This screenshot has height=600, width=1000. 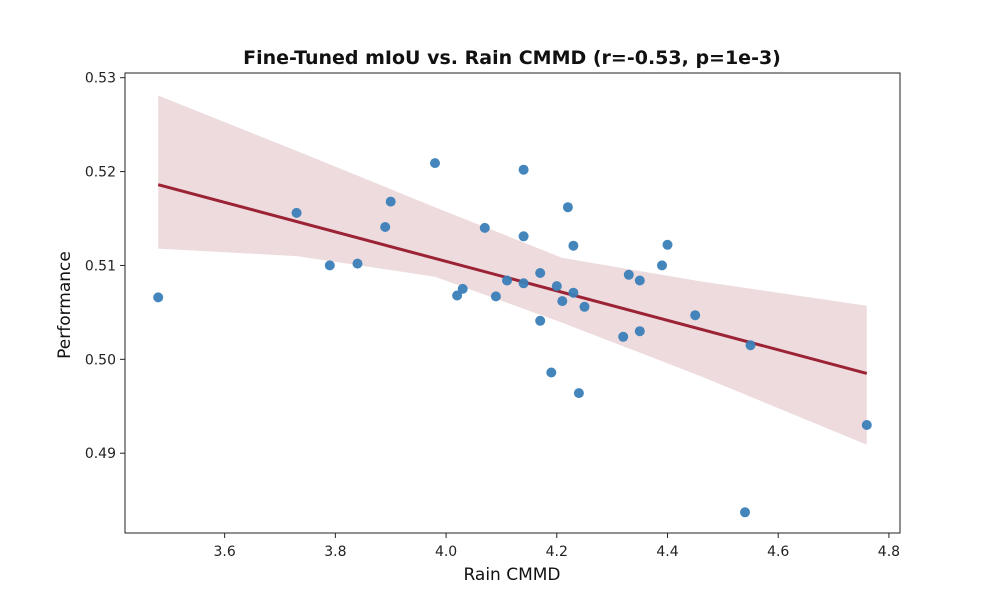 I want to click on y-axis-title: Performance, so click(x=65, y=305).